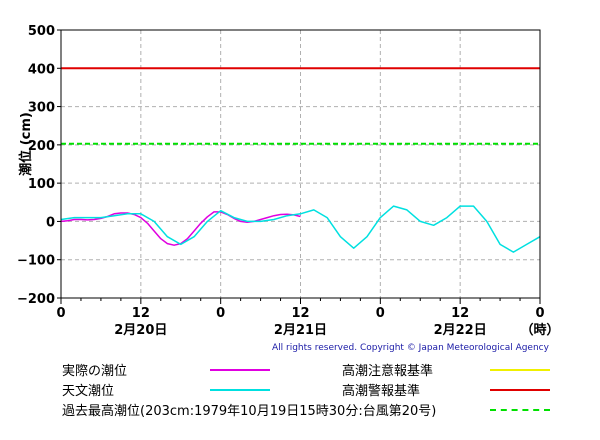 Image resolution: width=600 pixels, height=440 pixels. Describe the element at coordinates (26, 144) in the screenshot. I see `y-axis-label: 潮位 (cm)` at that location.